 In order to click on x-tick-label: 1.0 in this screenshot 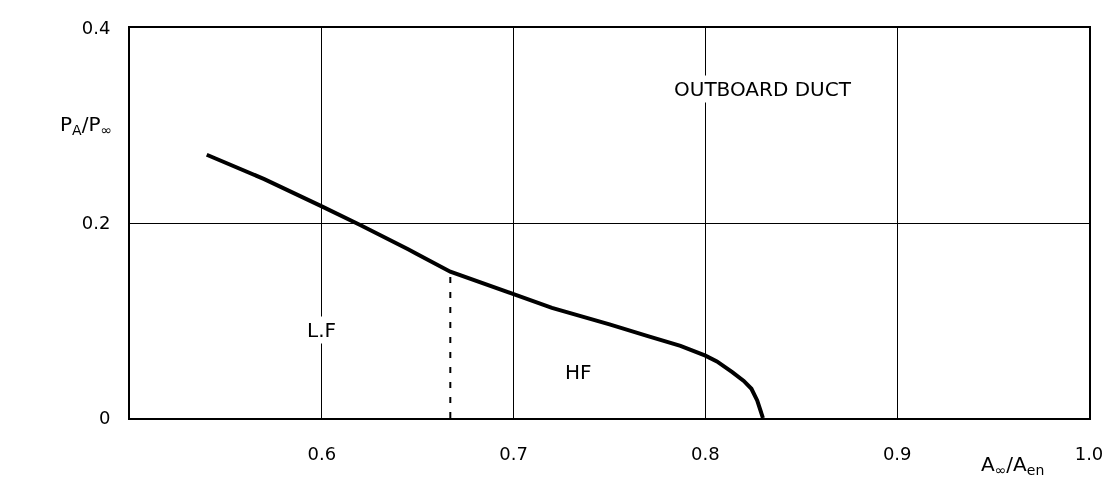, I will do `click(1089, 453)`.